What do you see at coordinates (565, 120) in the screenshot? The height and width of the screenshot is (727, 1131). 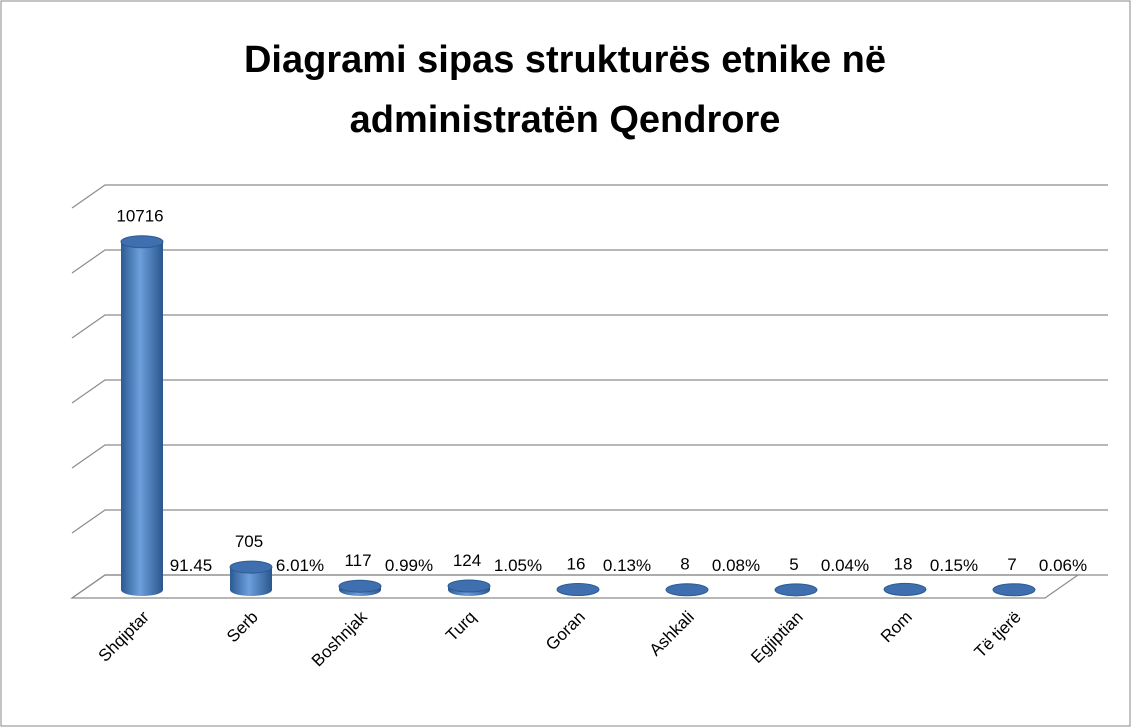 I see `chart-title: administratën Qendrore` at bounding box center [565, 120].